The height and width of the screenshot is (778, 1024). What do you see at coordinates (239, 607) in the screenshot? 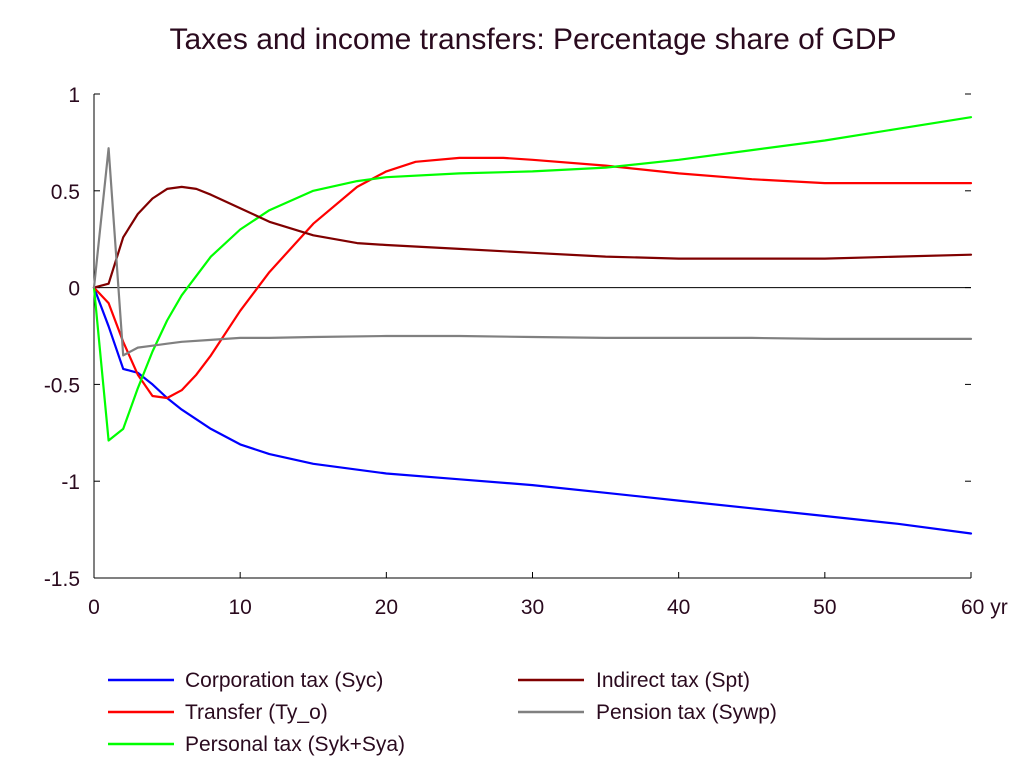
I see `x-tick-label: 10` at bounding box center [239, 607].